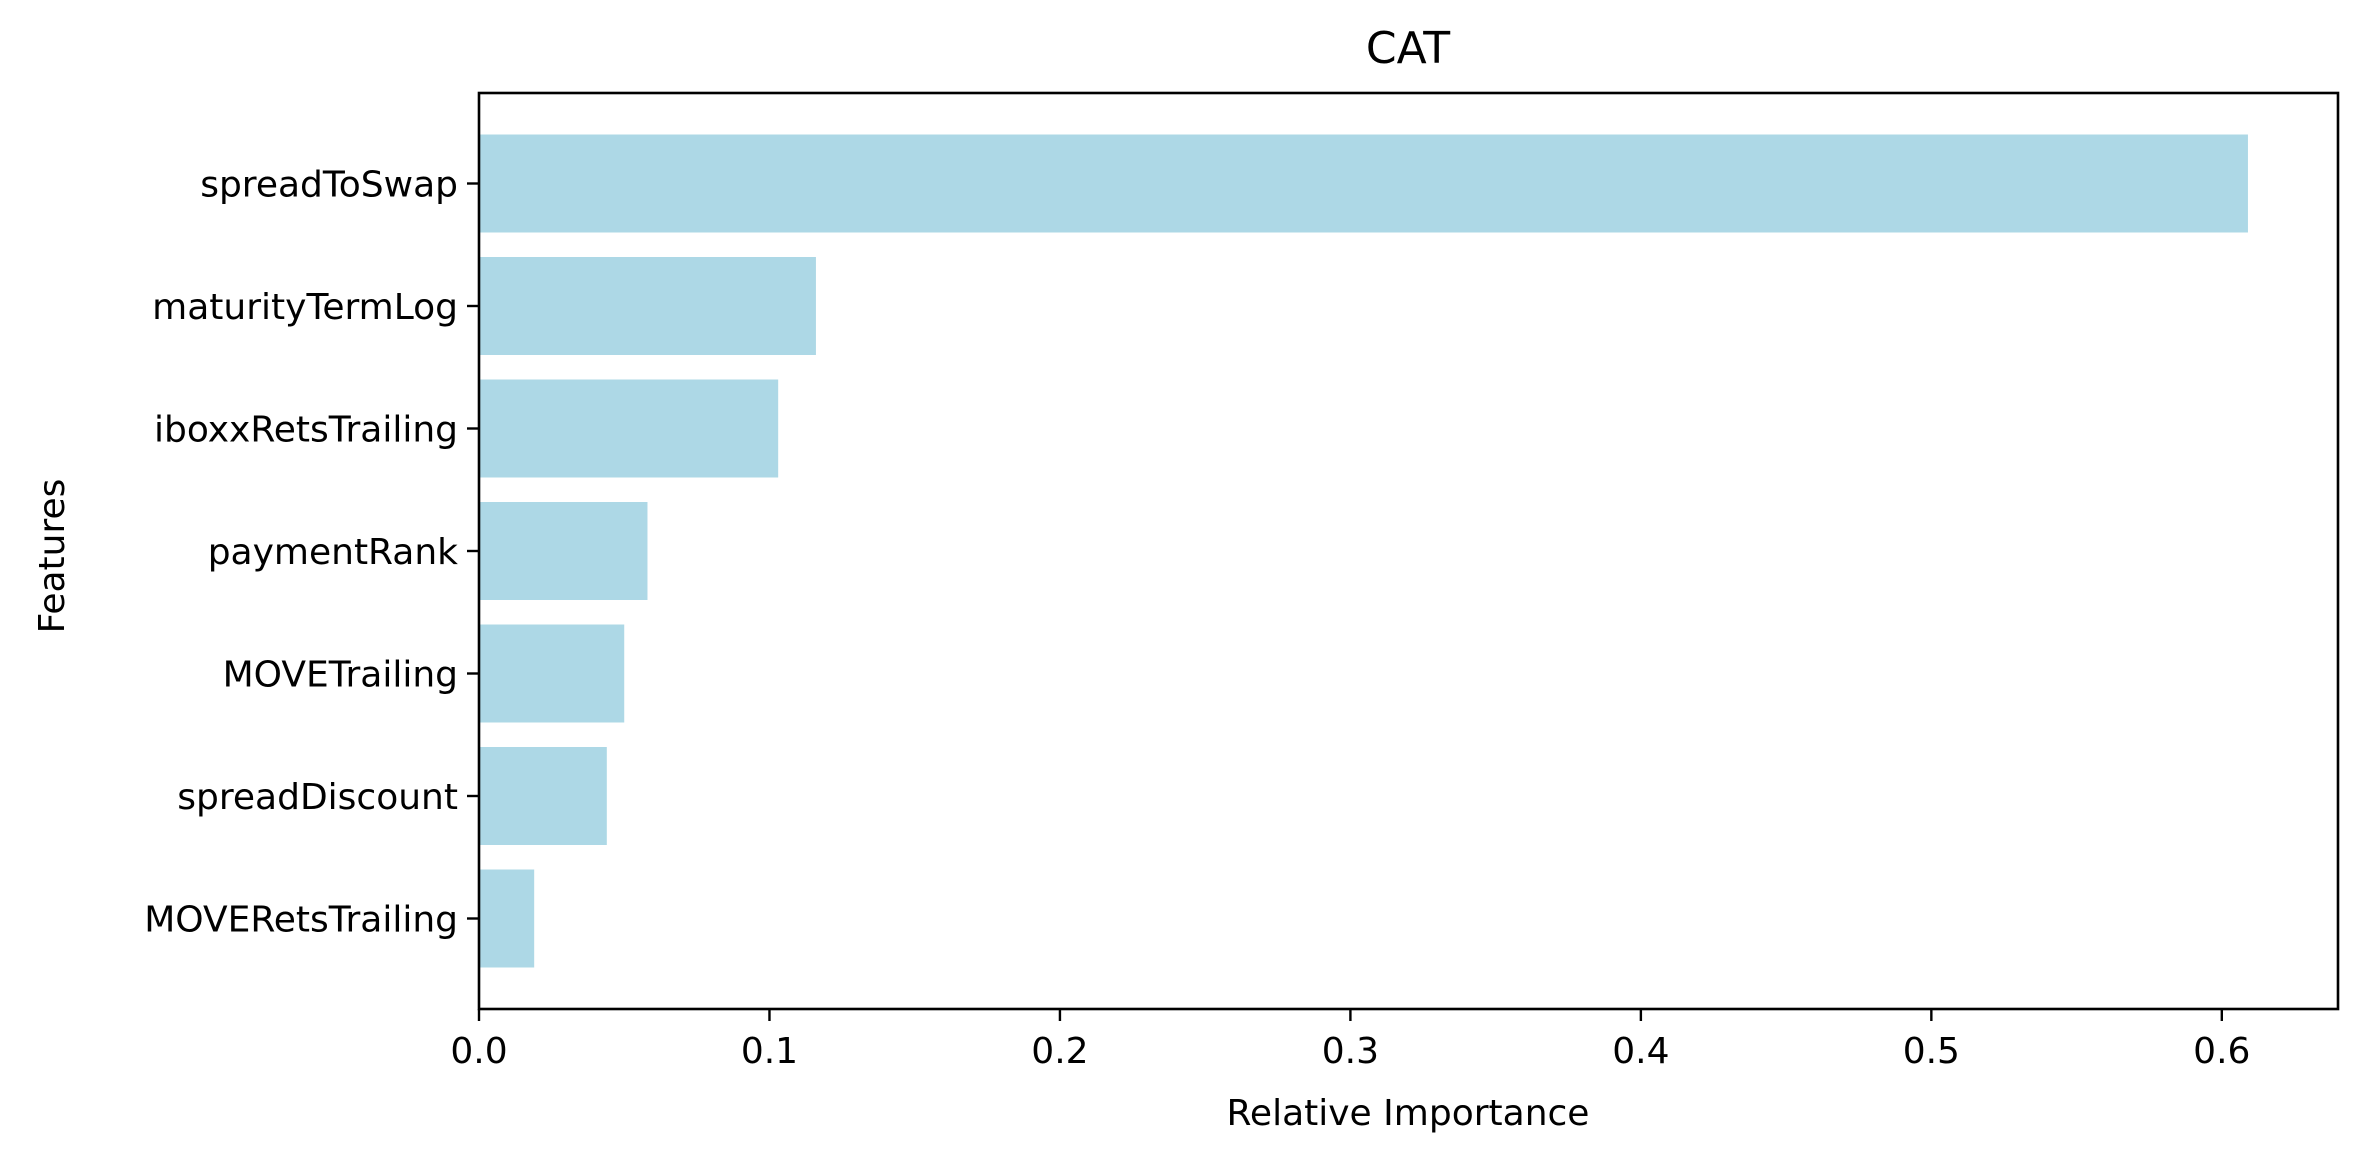 The width and height of the screenshot is (2367, 1165). I want to click on y-tick-label: spreadDiscount, so click(317, 797).